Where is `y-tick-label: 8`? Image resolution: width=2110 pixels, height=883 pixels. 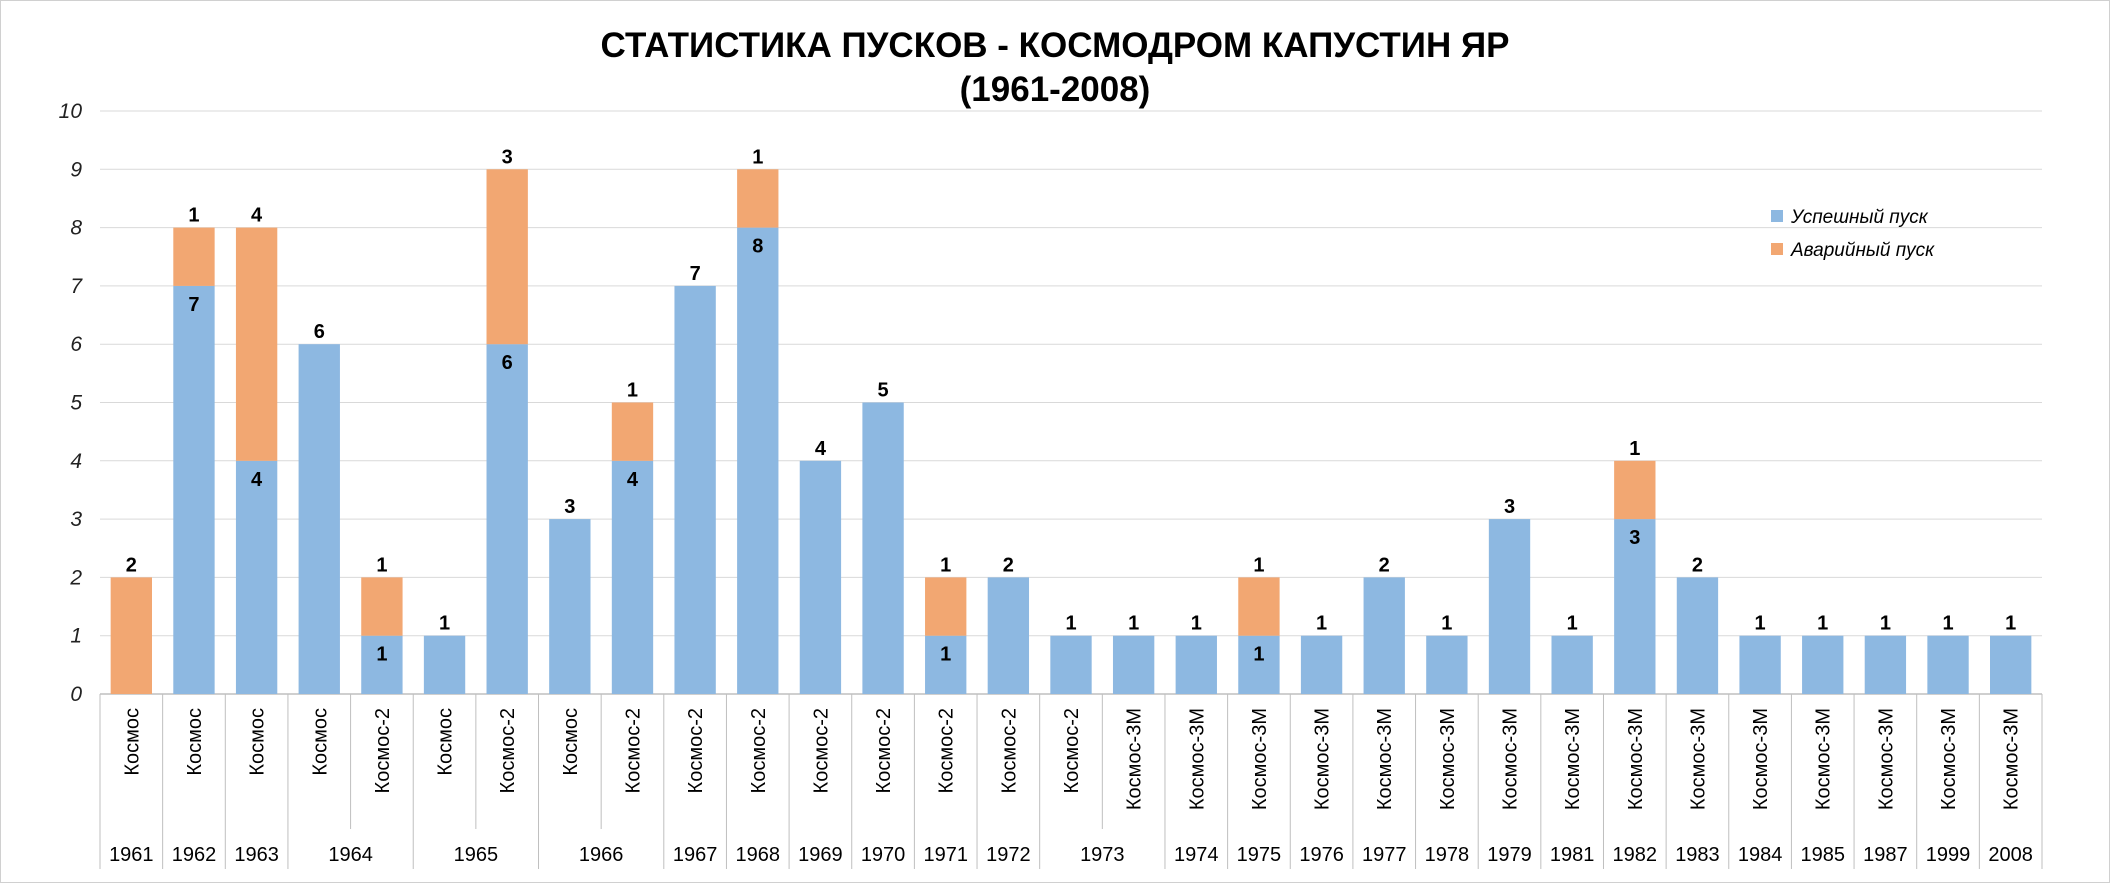 y-tick-label: 8 is located at coordinates (76, 228).